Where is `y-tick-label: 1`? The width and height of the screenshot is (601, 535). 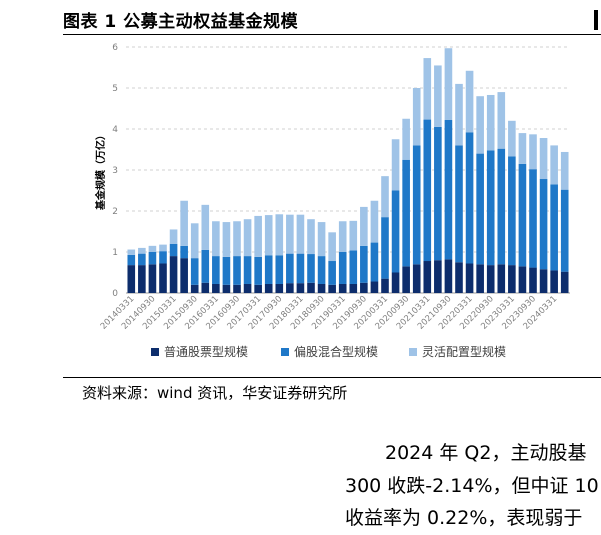
y-tick-label: 1 is located at coordinates (115, 253).